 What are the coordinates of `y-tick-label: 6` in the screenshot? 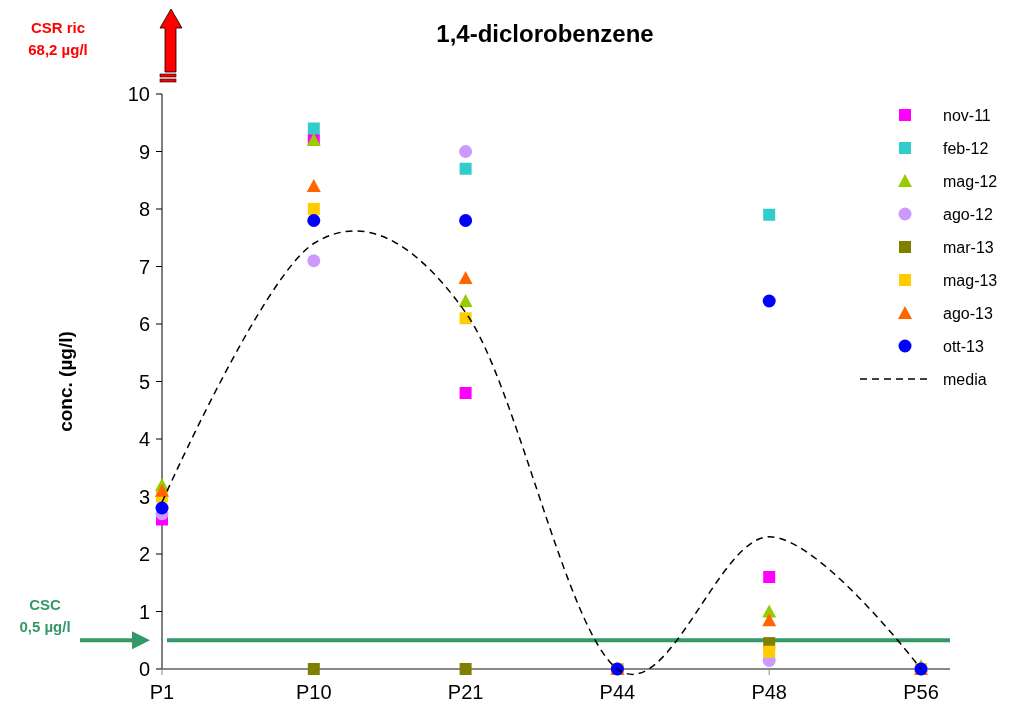 It's located at (144, 324).